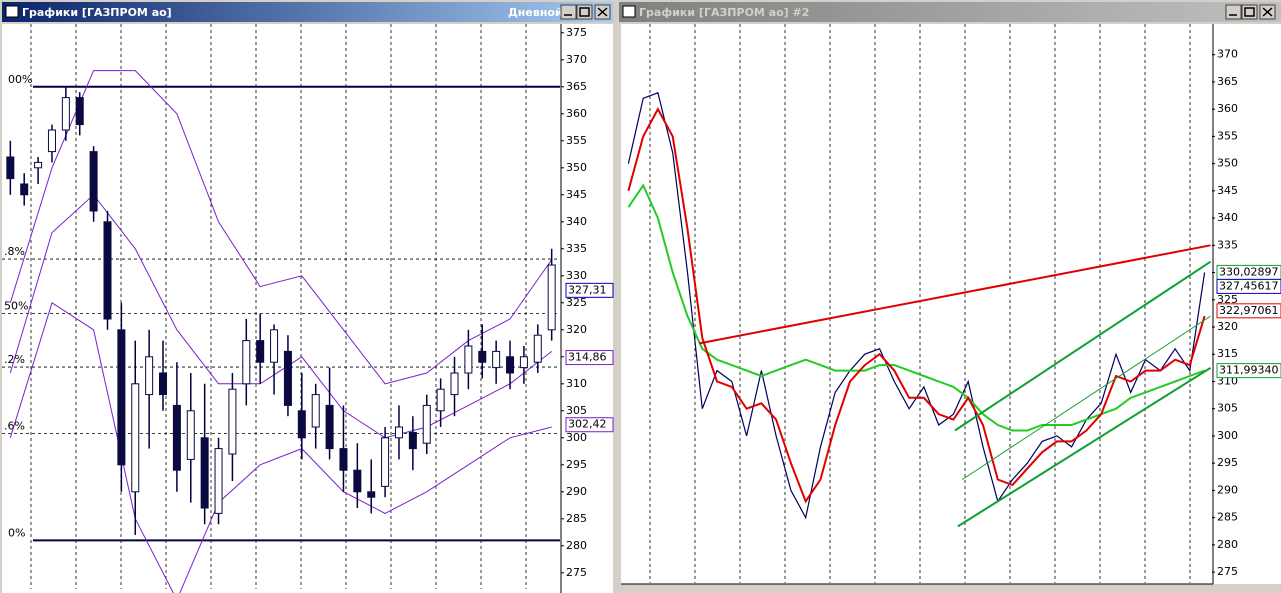 The height and width of the screenshot is (593, 1281). I want to click on y-tick-label: 315, so click(1227, 353).